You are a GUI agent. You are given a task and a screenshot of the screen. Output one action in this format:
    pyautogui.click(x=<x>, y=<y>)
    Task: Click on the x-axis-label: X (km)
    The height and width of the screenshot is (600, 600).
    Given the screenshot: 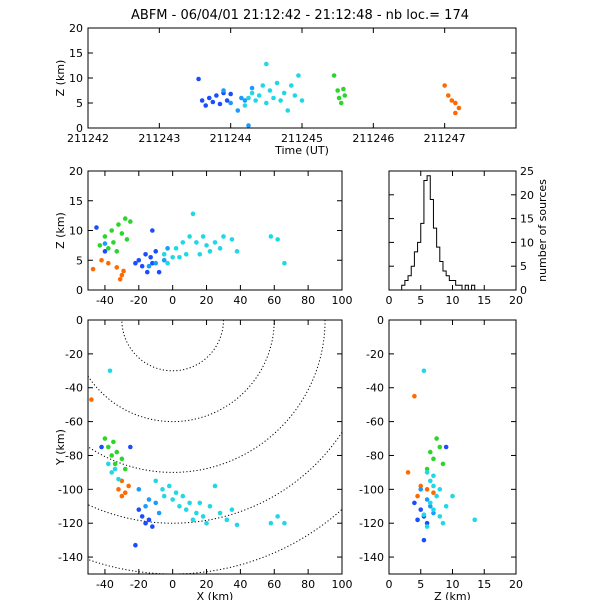 What is the action you would take?
    pyautogui.click(x=215, y=595)
    